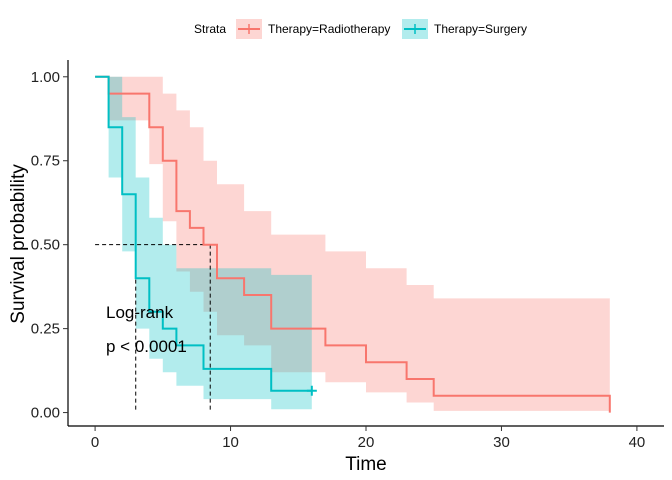  What do you see at coordinates (230, 442) in the screenshot?
I see `x-tick-label: 10` at bounding box center [230, 442].